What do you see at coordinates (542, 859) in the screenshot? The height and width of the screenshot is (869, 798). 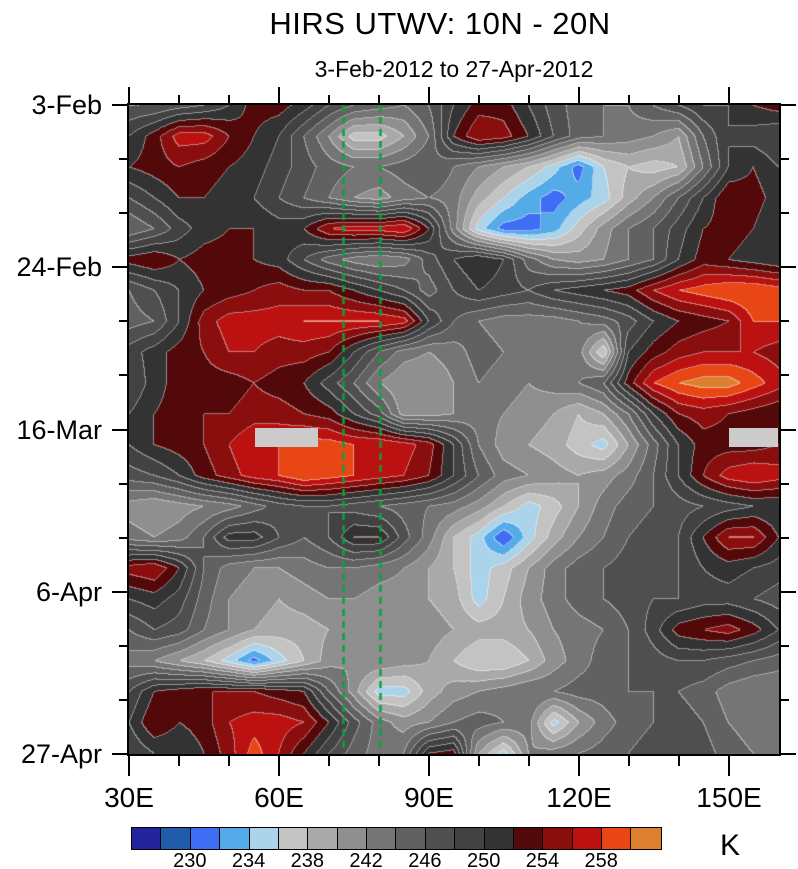 I see `colorbar-tick-label: 254` at bounding box center [542, 859].